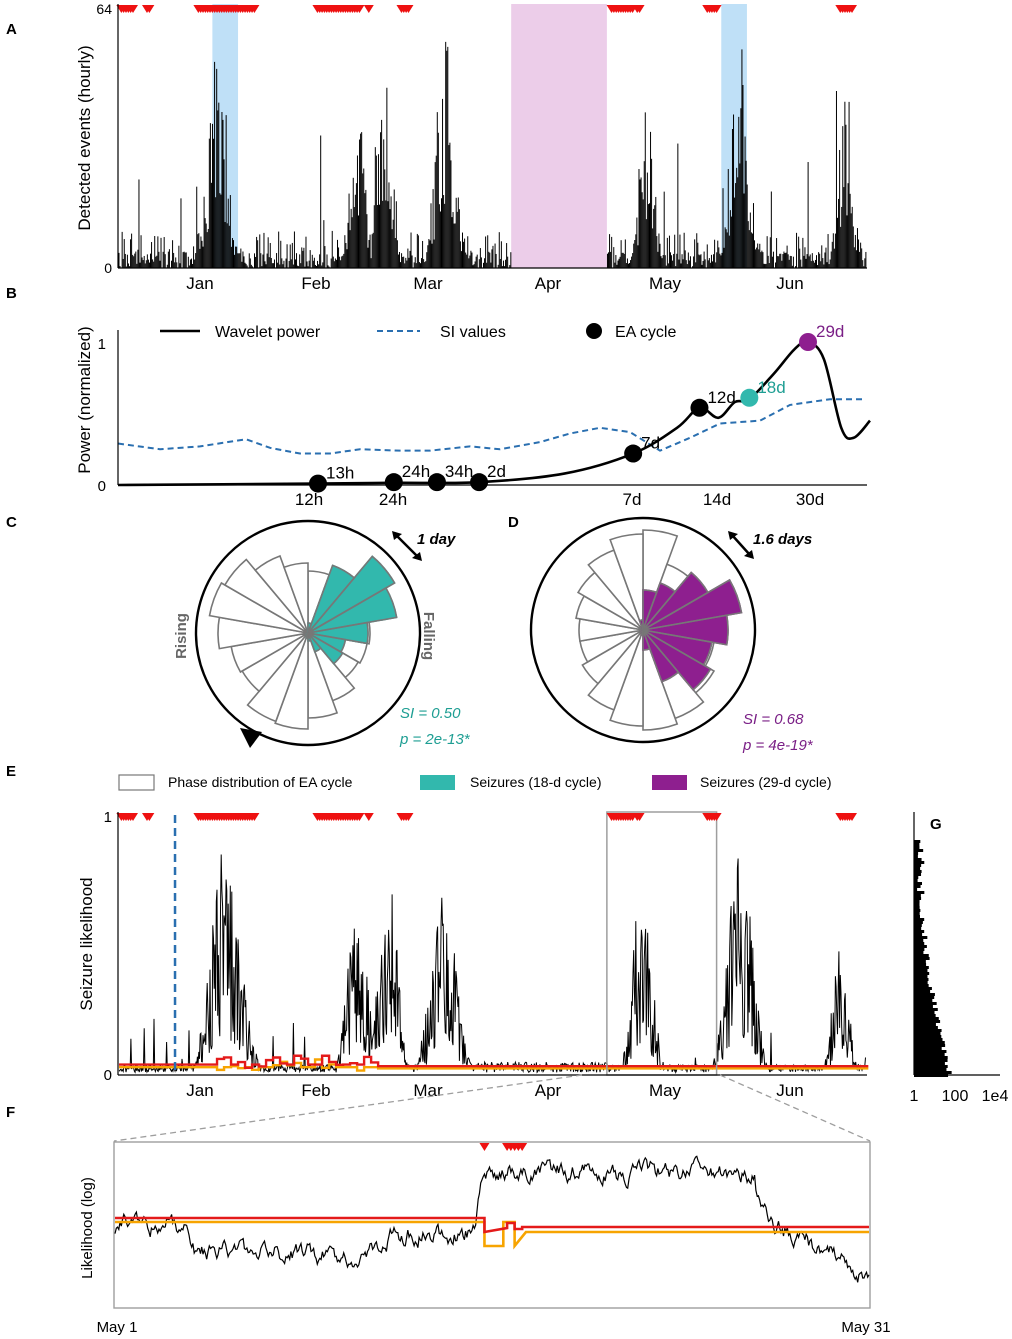 The height and width of the screenshot is (1339, 1012). I want to click on ea-cycle-label: 34h, so click(459, 471).